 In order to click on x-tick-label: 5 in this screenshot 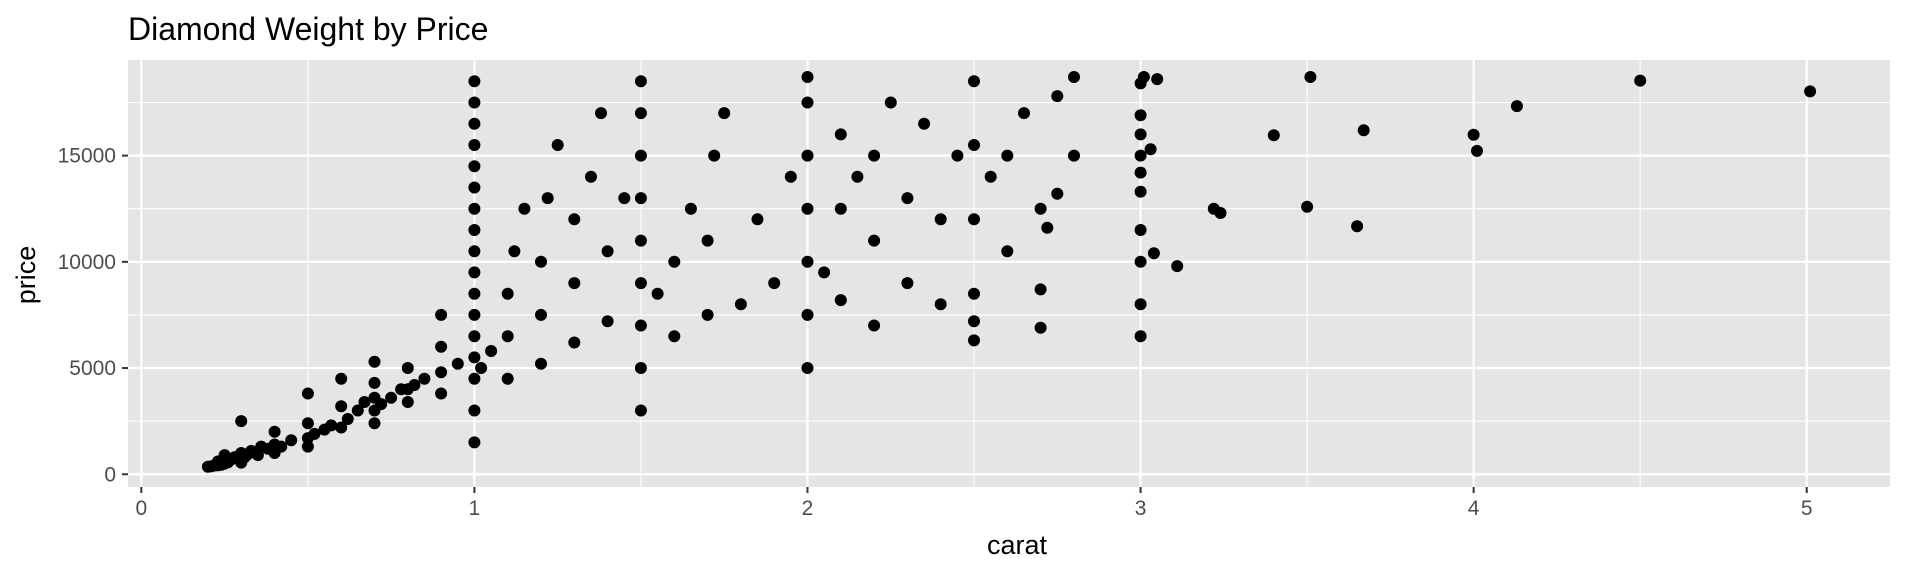, I will do `click(1807, 508)`.